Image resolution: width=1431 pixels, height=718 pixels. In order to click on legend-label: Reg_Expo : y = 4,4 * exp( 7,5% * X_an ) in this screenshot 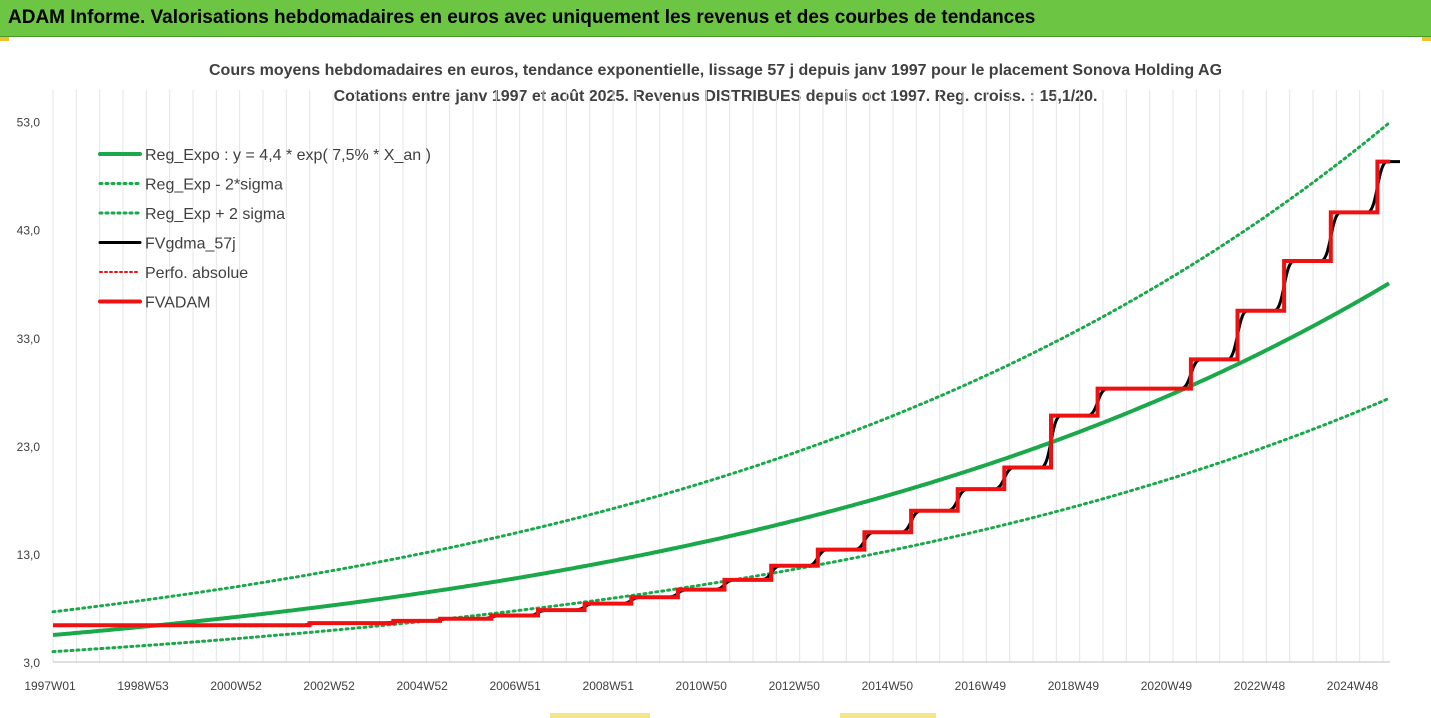, I will do `click(288, 155)`.